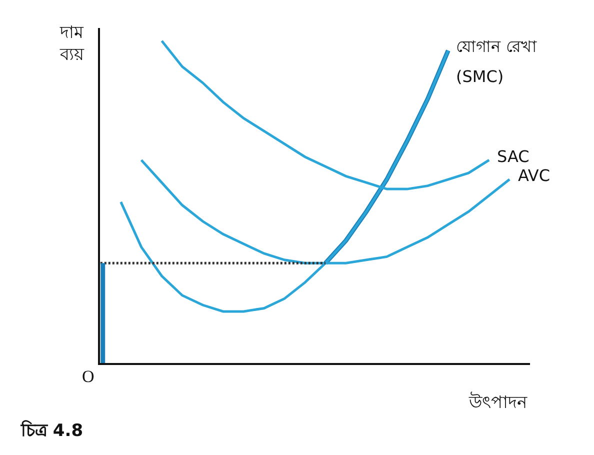 This screenshot has width=594, height=455. What do you see at coordinates (72, 44) in the screenshot?
I see `y-axis-title: দাম ব্যয়` at bounding box center [72, 44].